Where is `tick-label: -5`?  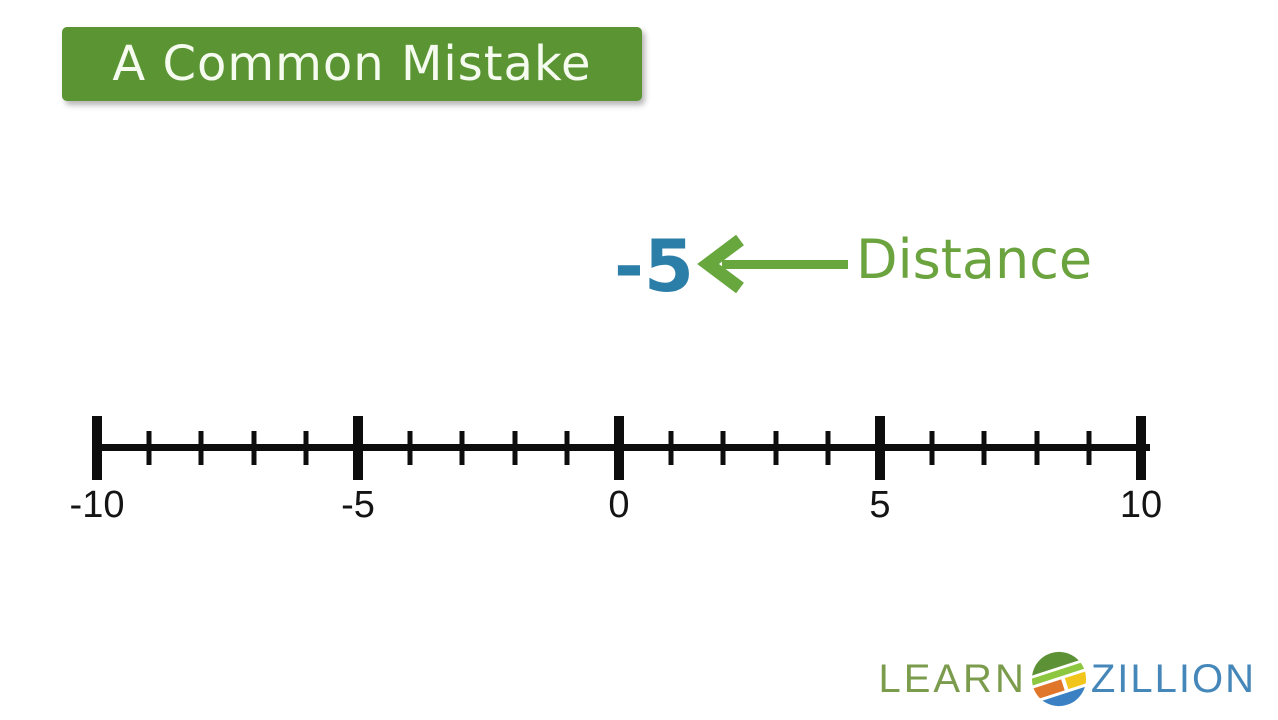 tick-label: -5 is located at coordinates (358, 505).